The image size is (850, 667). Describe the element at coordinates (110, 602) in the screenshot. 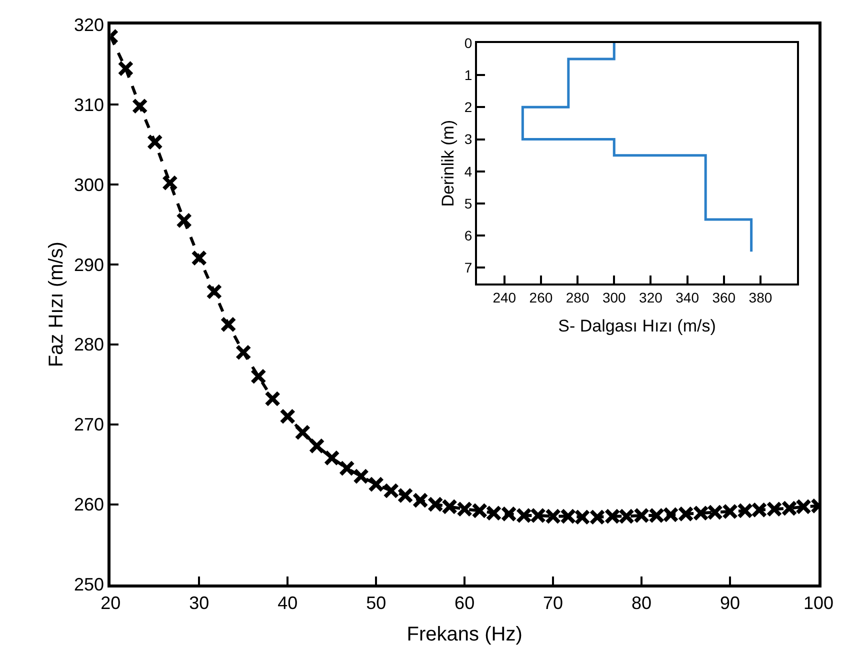

I see `x-tick-label: 20` at that location.